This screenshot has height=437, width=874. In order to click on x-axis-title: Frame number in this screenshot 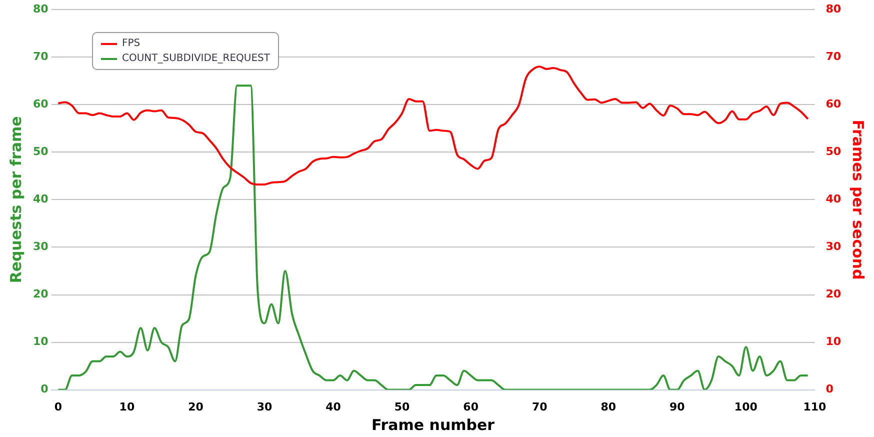, I will do `click(433, 425)`.